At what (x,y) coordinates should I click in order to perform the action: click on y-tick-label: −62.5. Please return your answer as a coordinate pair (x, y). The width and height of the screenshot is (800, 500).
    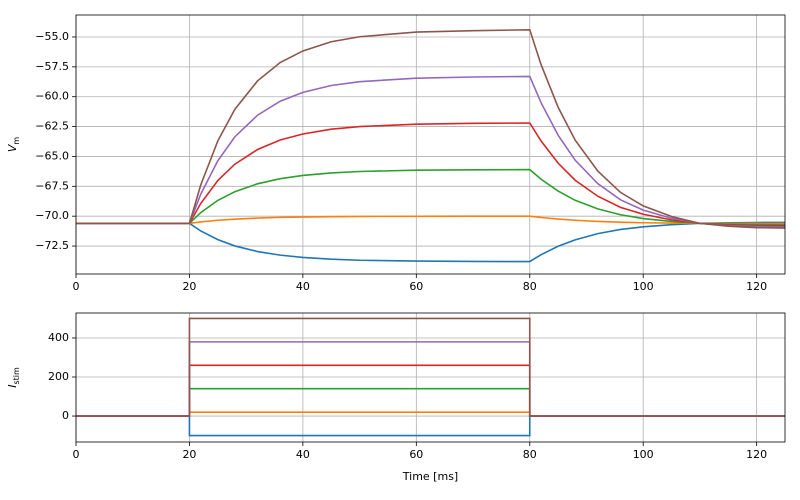
    Looking at the image, I should click on (52, 126).